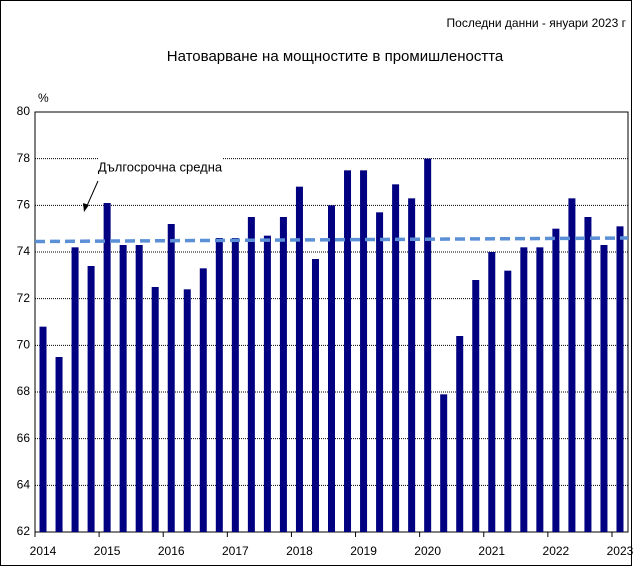 Image resolution: width=633 pixels, height=566 pixels. Describe the element at coordinates (92, 194) in the screenshot. I see `annotation-arrow` at that location.